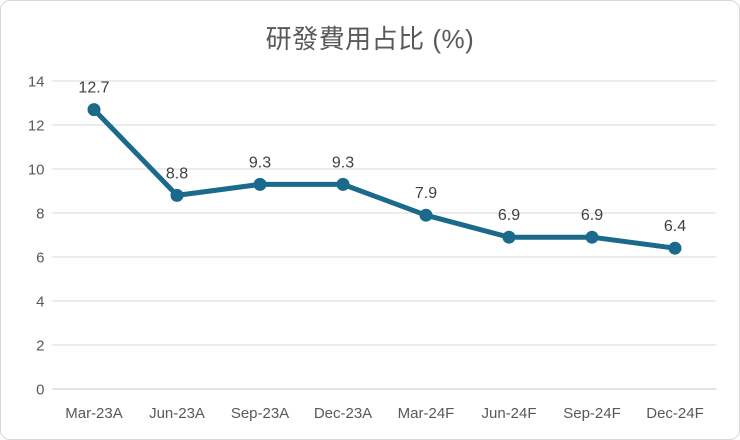 The image size is (740, 440). Describe the element at coordinates (40, 346) in the screenshot. I see `y-axis-tick-label: 2` at that location.